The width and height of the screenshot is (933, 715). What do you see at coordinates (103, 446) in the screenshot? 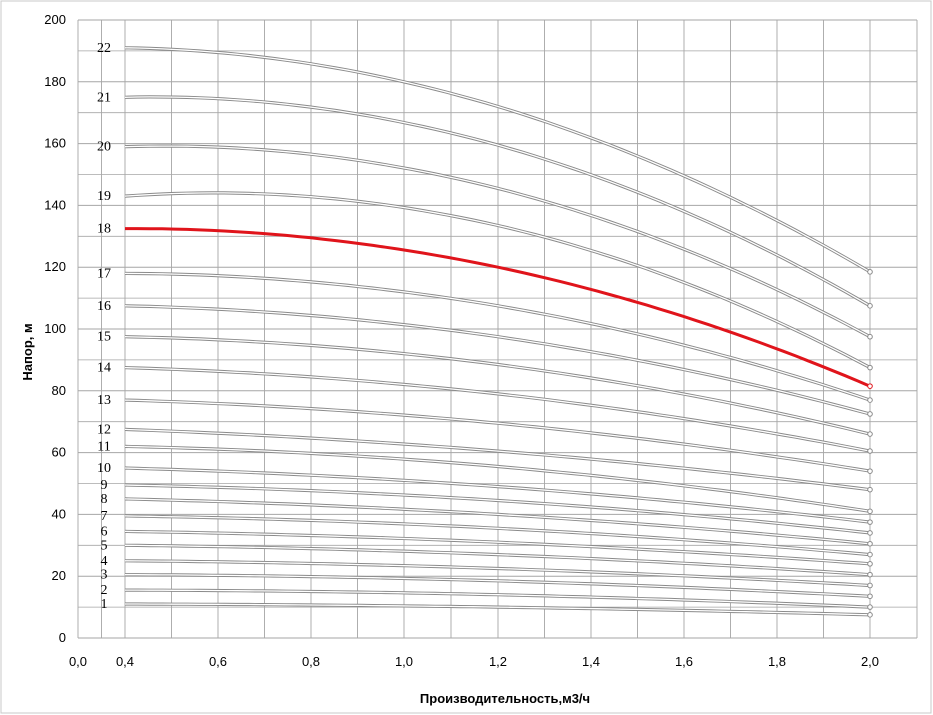
I see `curve-label-11: 11` at bounding box center [103, 446].